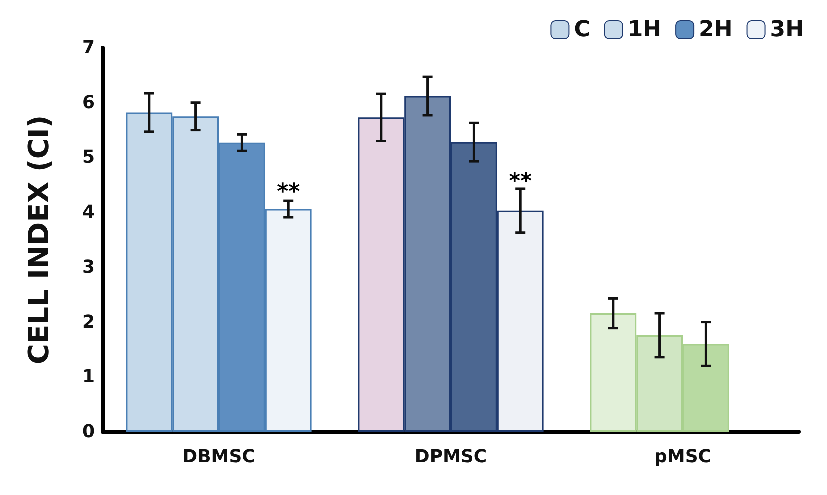 The height and width of the screenshot is (495, 827). I want to click on y-tick-label: 6, so click(88, 103).